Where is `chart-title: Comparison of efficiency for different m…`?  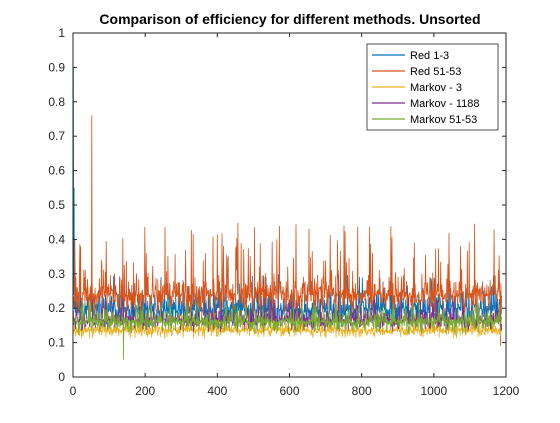 chart-title: Comparison of efficiency for different m… is located at coordinates (289, 19).